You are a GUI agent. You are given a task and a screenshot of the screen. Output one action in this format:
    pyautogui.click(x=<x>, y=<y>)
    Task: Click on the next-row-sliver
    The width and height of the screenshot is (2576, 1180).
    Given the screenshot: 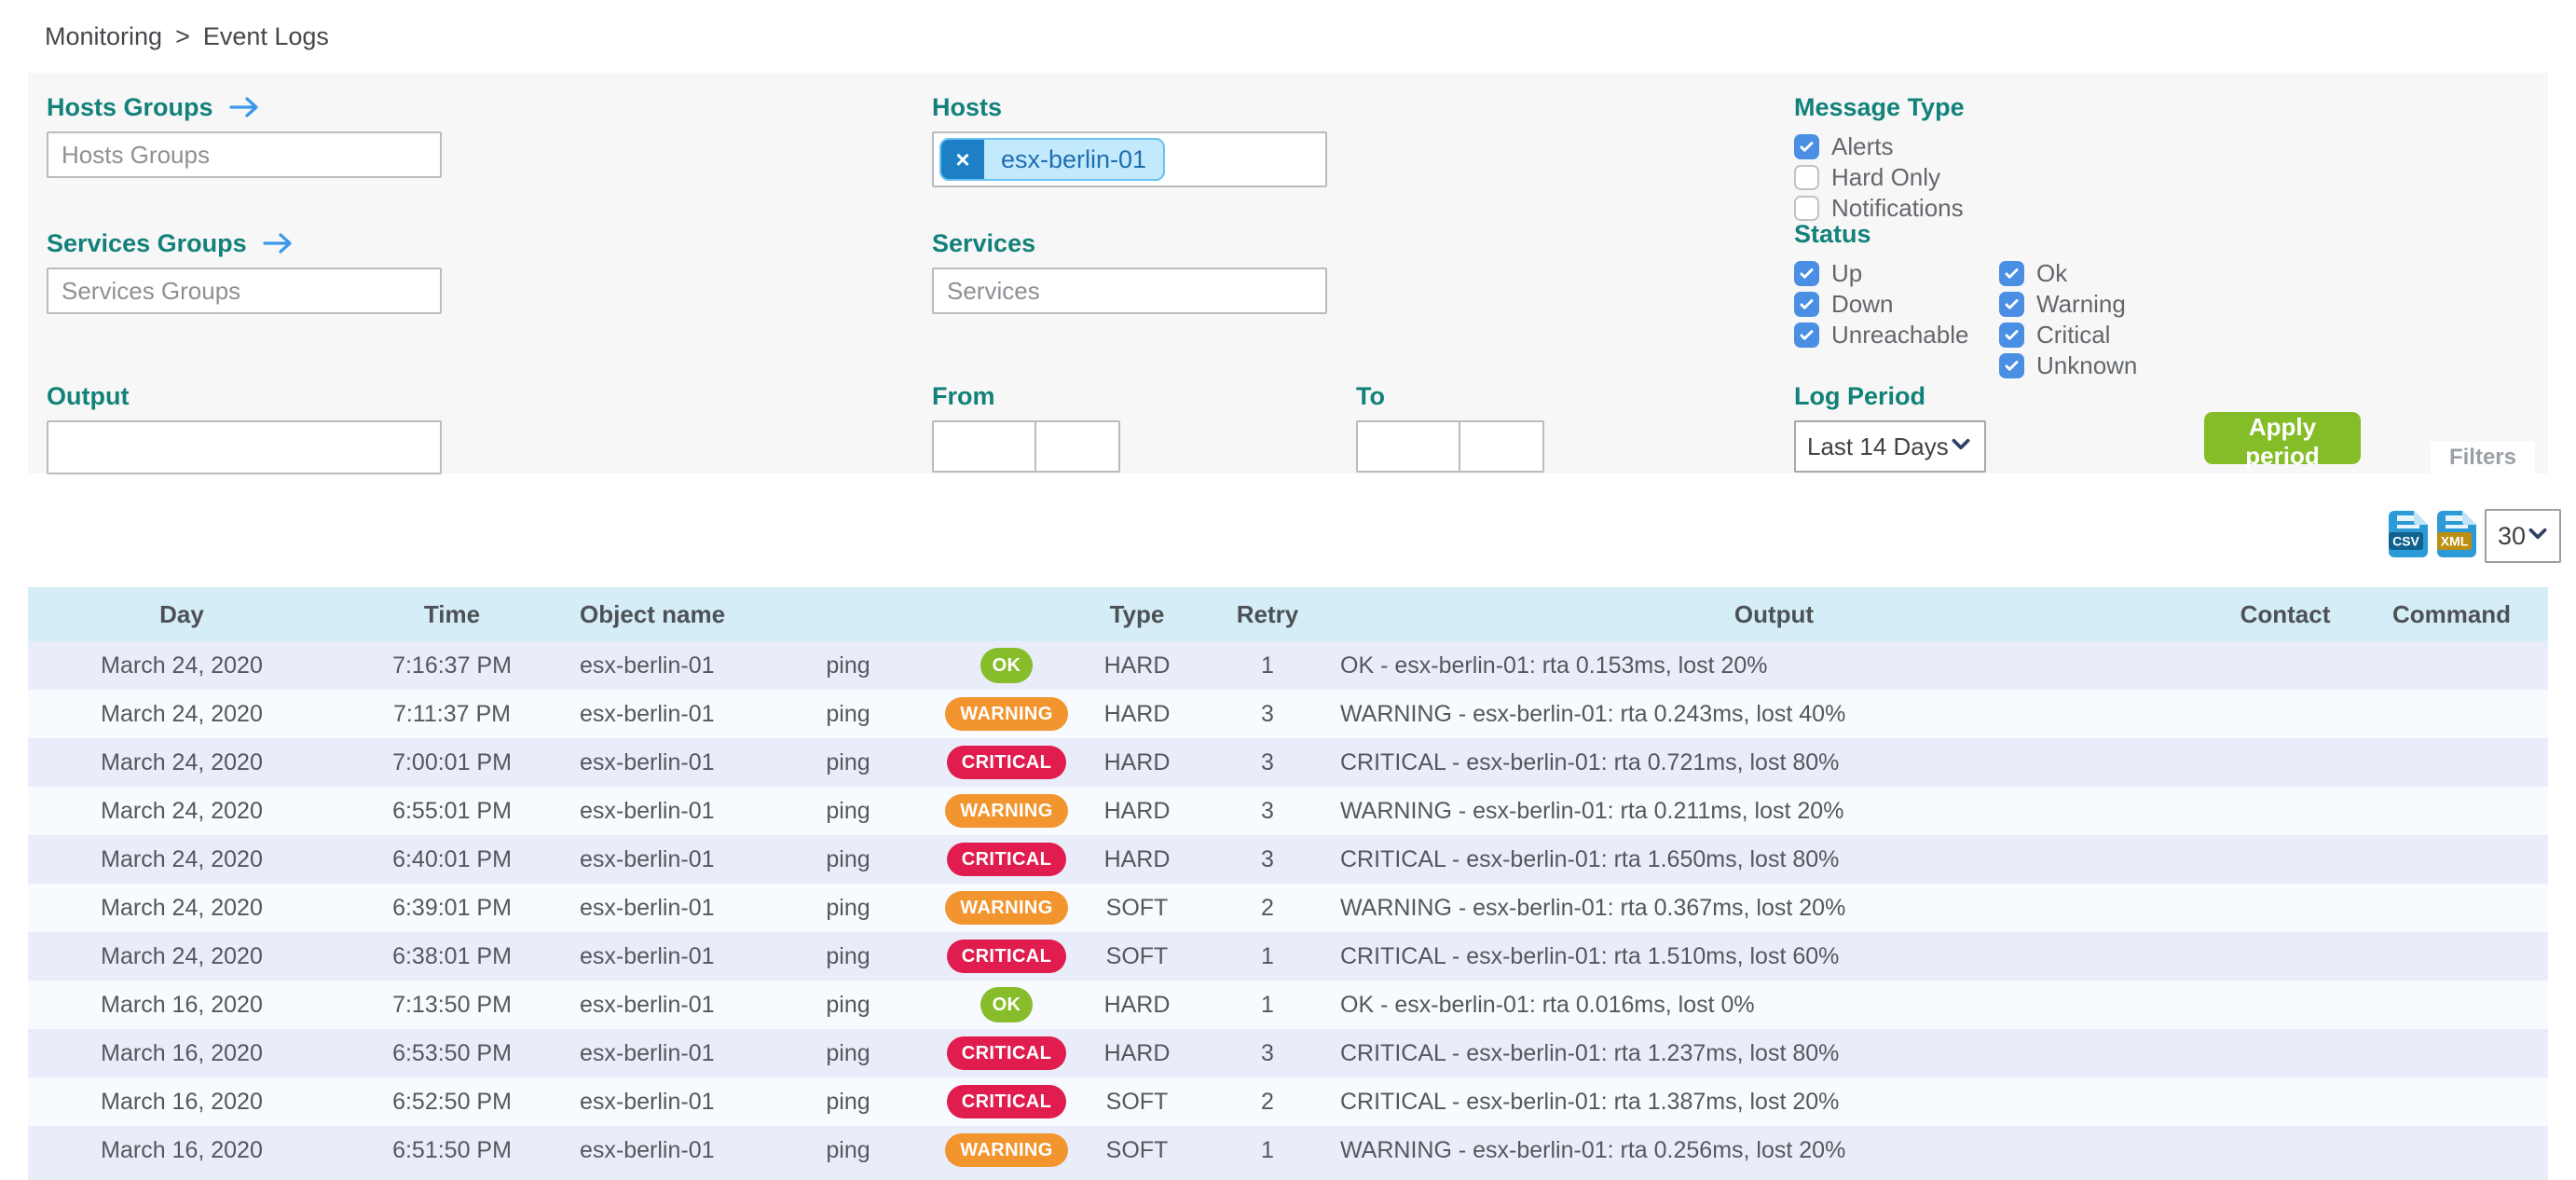 What is the action you would take?
    pyautogui.click(x=1288, y=1177)
    